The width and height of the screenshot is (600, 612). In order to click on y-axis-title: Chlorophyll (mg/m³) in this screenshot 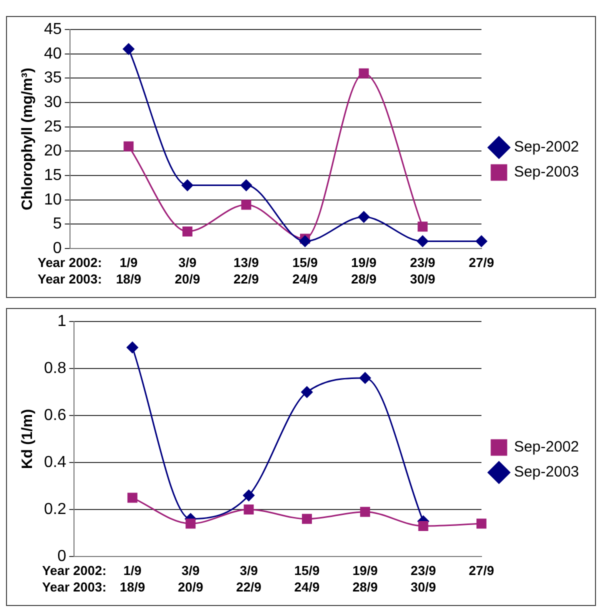, I will do `click(27, 139)`.